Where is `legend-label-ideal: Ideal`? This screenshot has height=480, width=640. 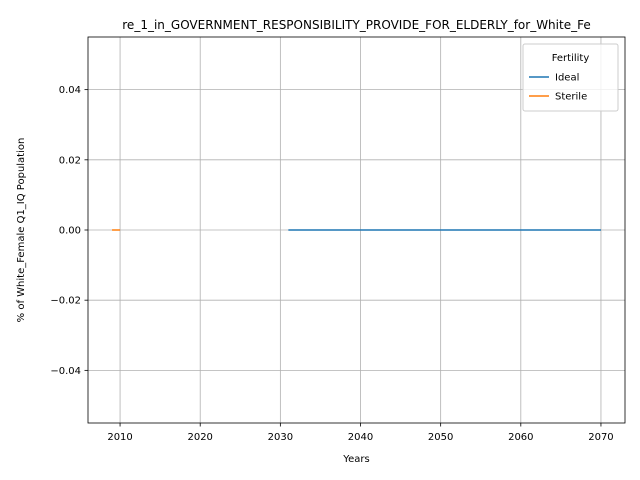
legend-label-ideal: Ideal is located at coordinates (567, 78).